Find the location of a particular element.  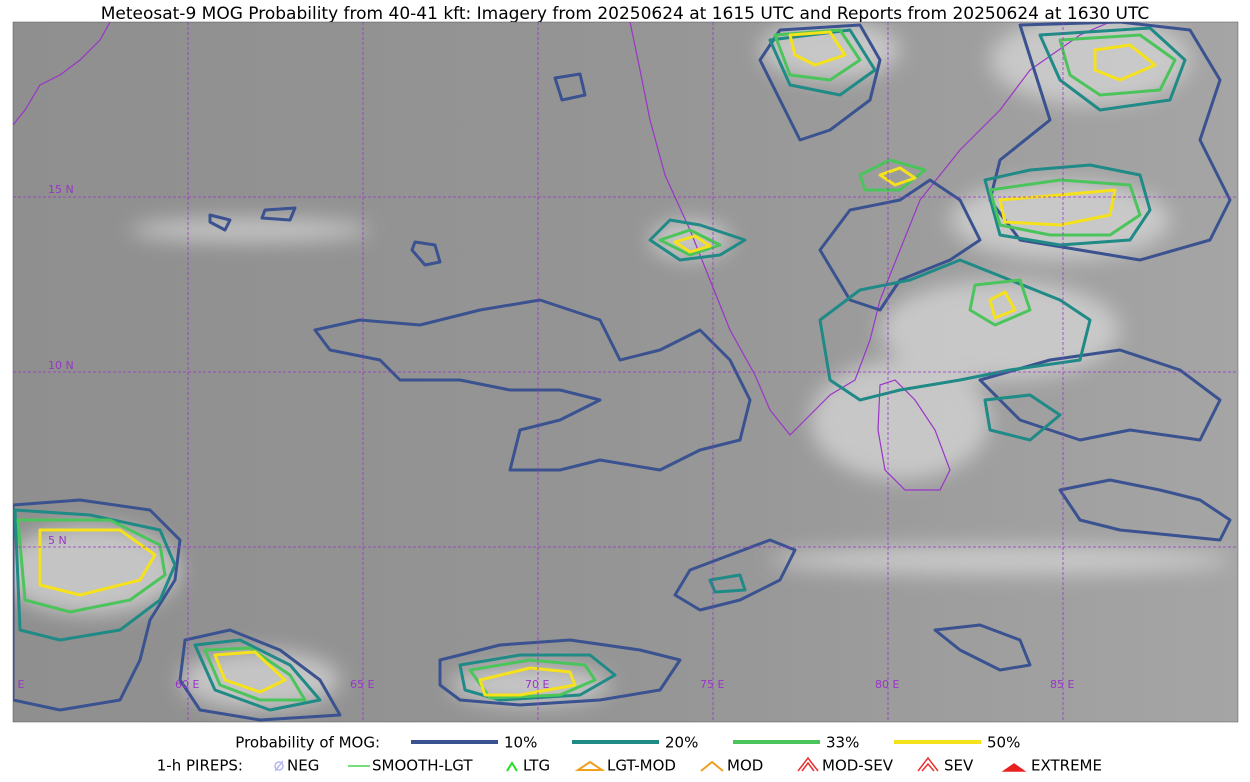

lat-label: 15 N is located at coordinates (61, 189).